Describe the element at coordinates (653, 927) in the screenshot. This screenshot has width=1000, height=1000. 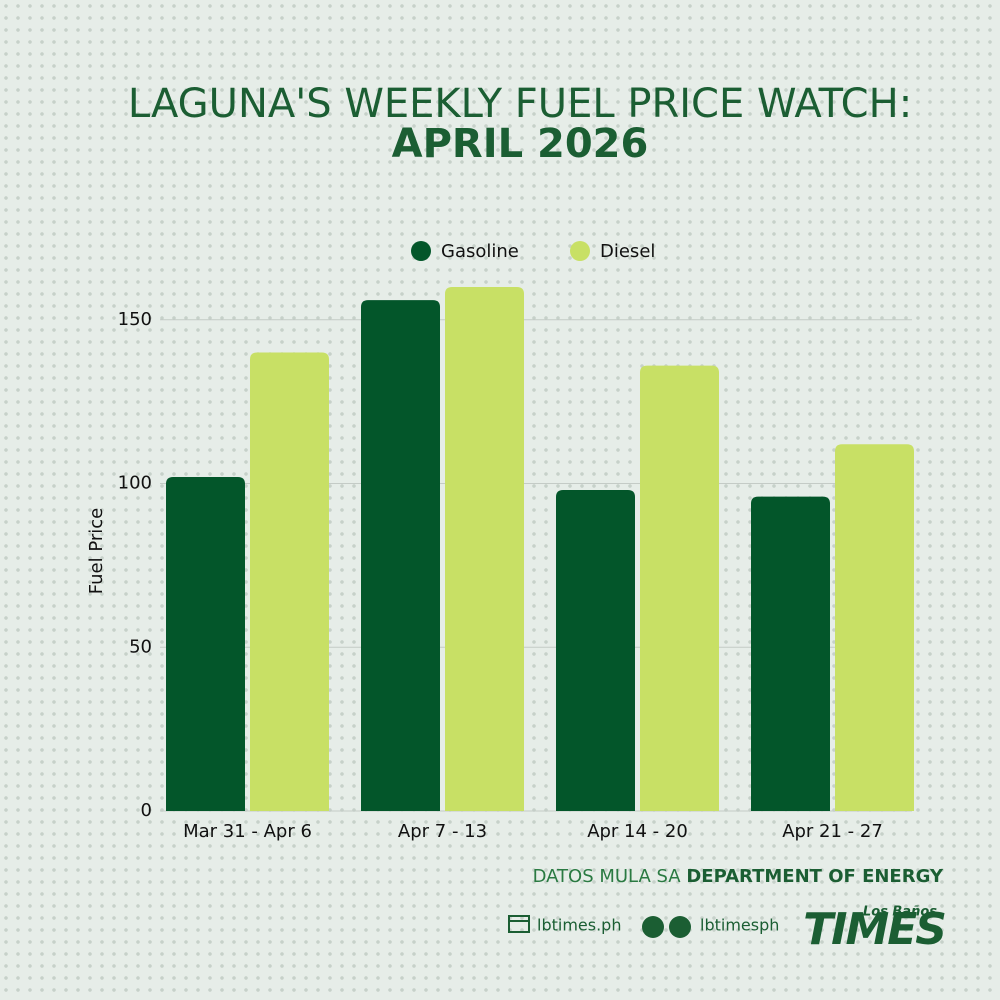
I see `facebook-icon` at that location.